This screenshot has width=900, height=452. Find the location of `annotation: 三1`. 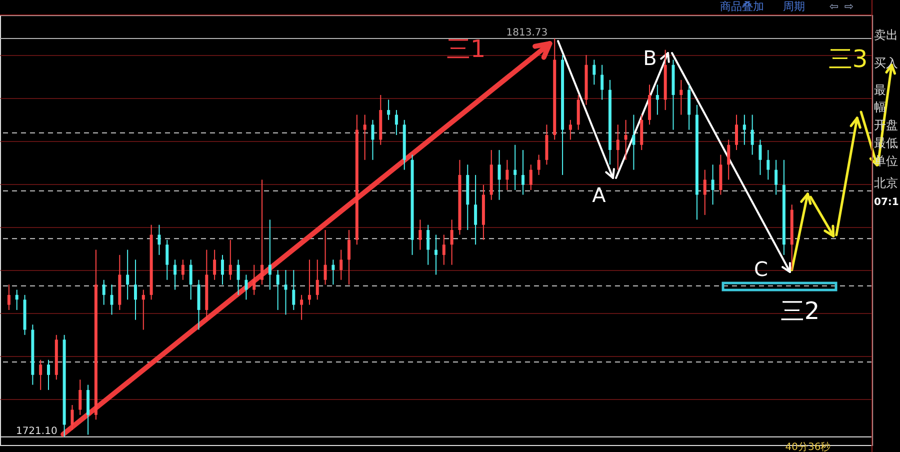

annotation: 三1 is located at coordinates (466, 49).